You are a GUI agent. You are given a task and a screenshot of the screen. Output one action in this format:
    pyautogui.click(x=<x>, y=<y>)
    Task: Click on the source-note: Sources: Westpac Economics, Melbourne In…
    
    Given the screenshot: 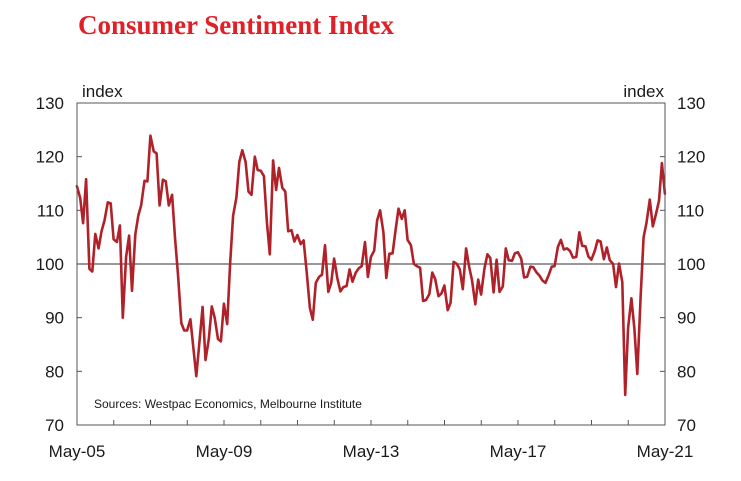 What is the action you would take?
    pyautogui.click(x=228, y=404)
    